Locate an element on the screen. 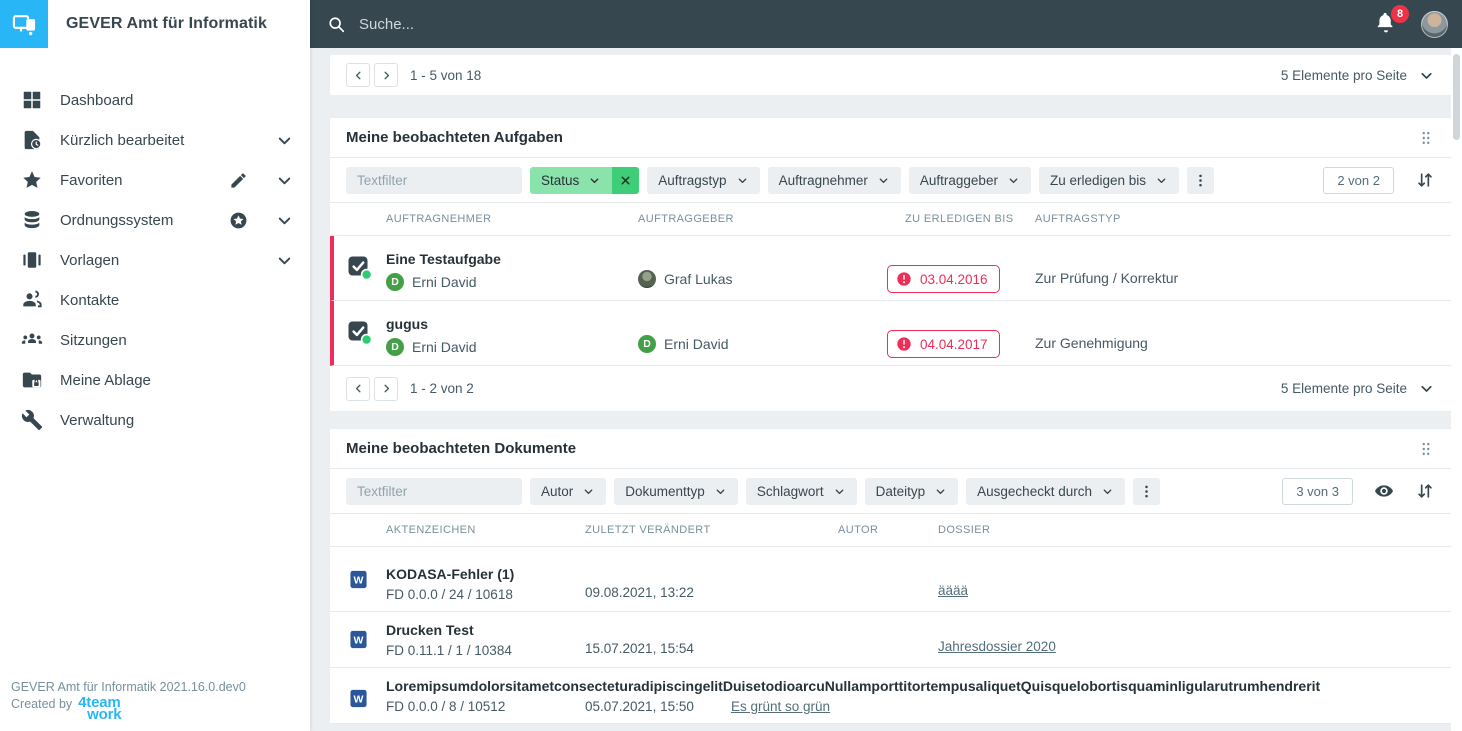 The height and width of the screenshot is (731, 1462). topbar: 8 is located at coordinates (886, 24).